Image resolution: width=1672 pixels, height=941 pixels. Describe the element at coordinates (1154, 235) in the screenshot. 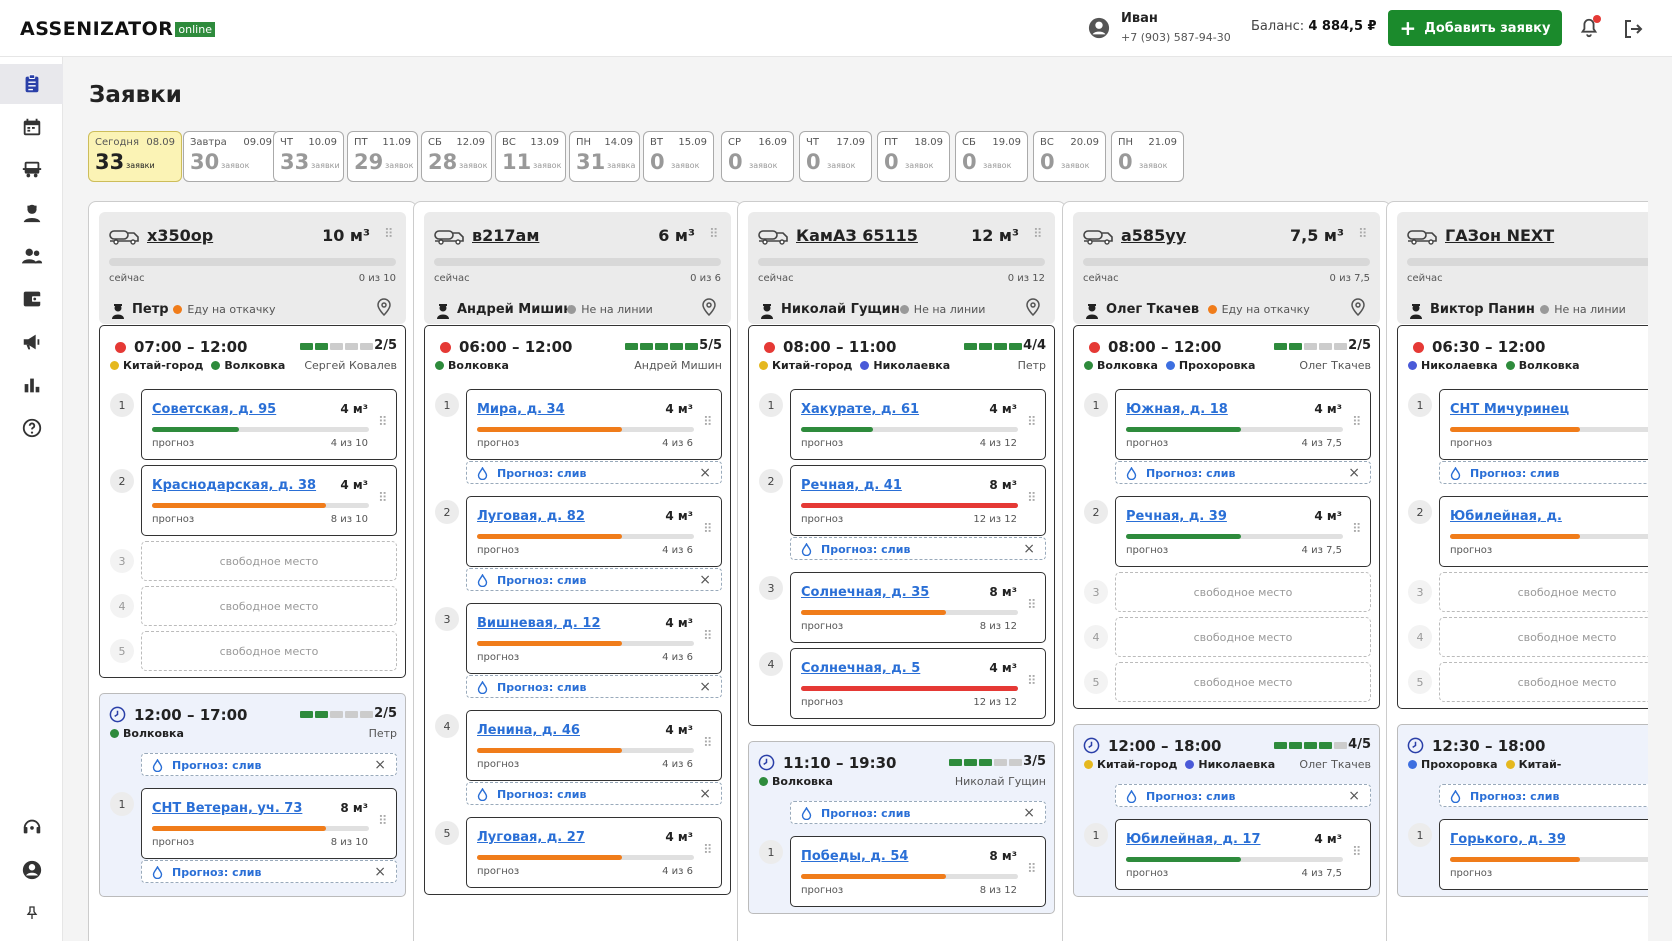

I see `truck-name: а585уу` at that location.